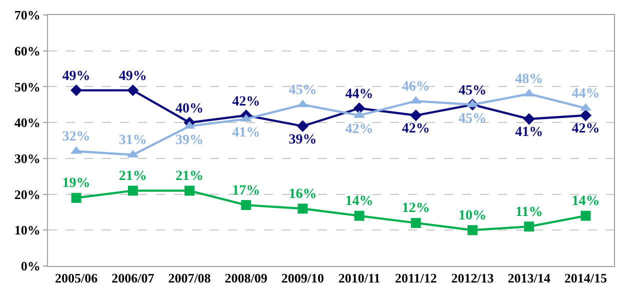 Image resolution: width=630 pixels, height=296 pixels. What do you see at coordinates (472, 216) in the screenshot?
I see `data-label: 10%` at bounding box center [472, 216].